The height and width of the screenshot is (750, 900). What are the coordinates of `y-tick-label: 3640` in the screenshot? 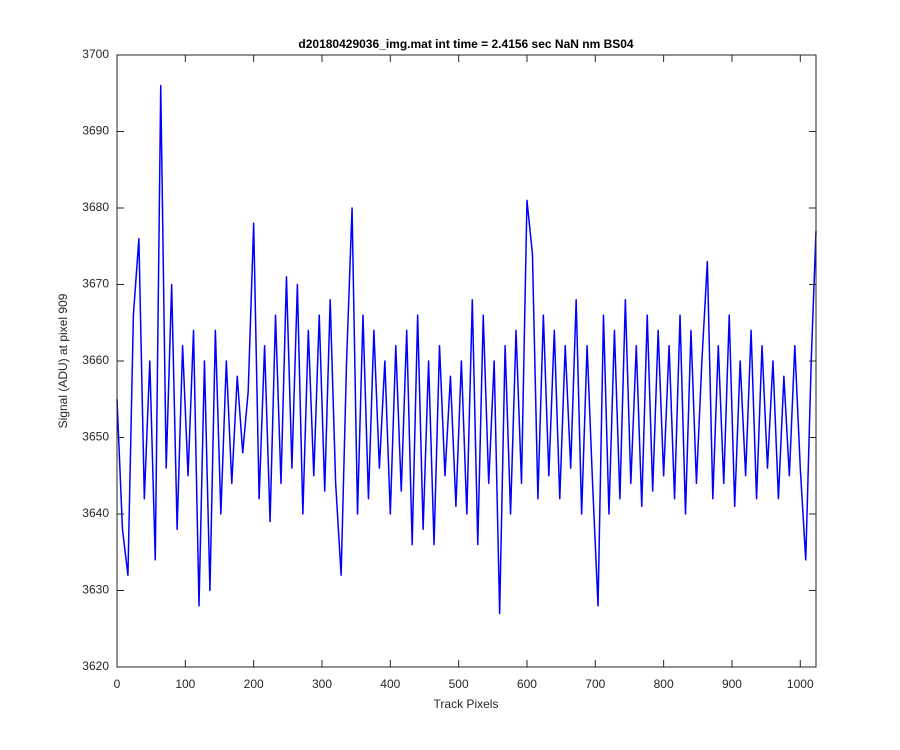 It's located at (95, 513).